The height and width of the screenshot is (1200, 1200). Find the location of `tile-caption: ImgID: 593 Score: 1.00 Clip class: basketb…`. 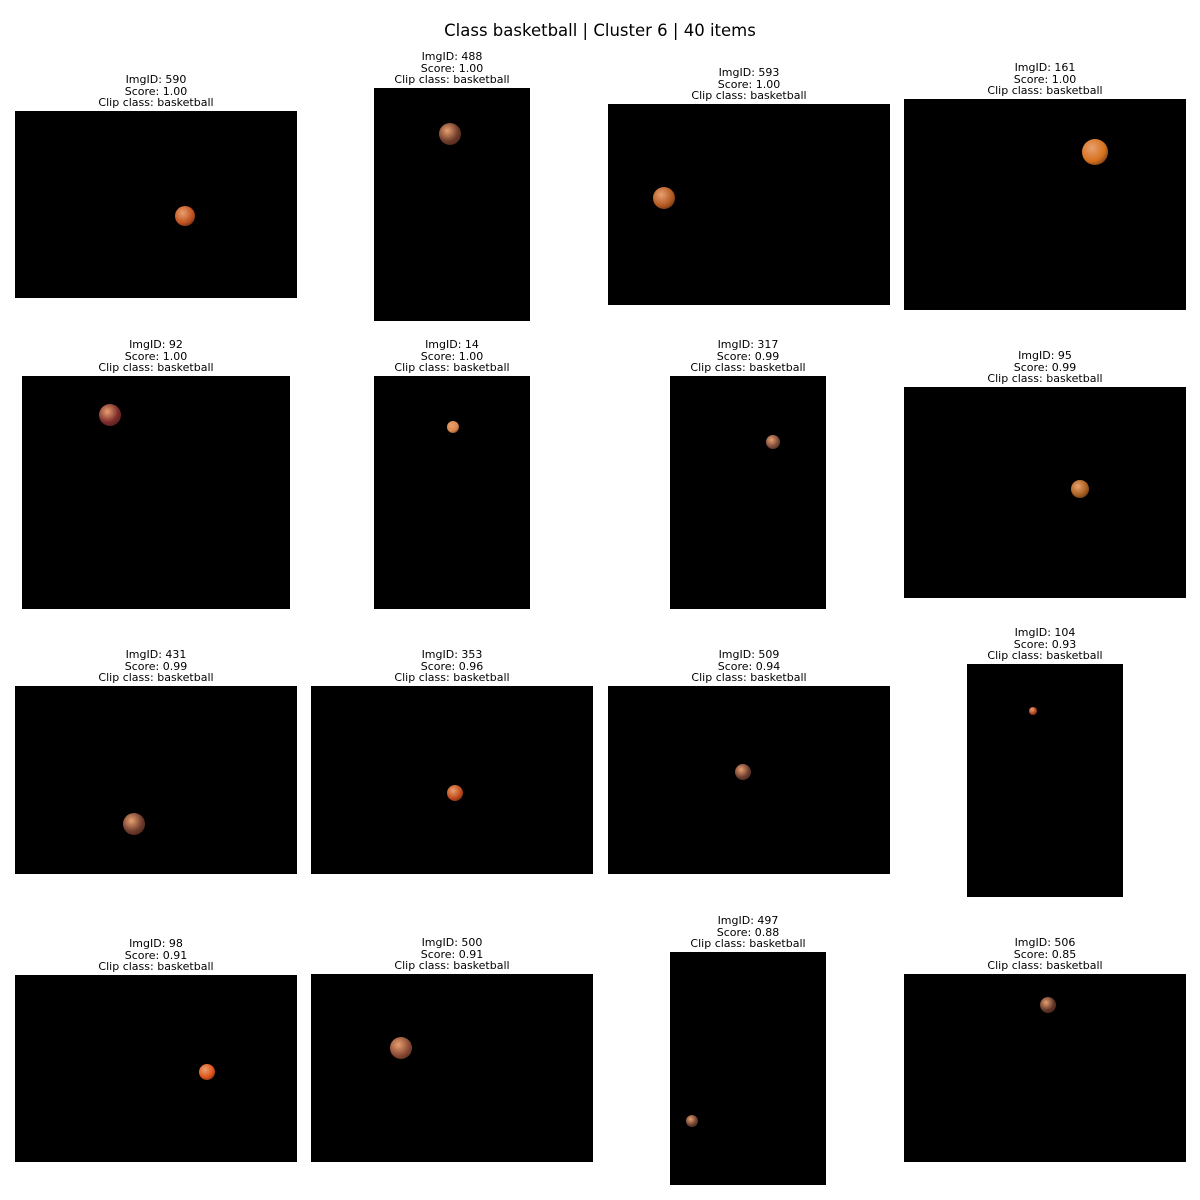

tile-caption: ImgID: 593 Score: 1.00 Clip class: basketb… is located at coordinates (749, 84).